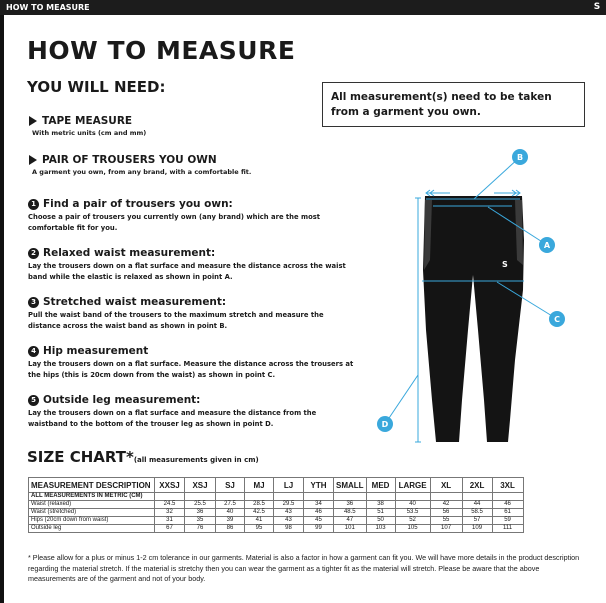 Image resolution: width=606 pixels, height=603 pixels. Describe the element at coordinates (161, 50) in the screenshot. I see `page-title: HOW TO MEASURE` at that location.